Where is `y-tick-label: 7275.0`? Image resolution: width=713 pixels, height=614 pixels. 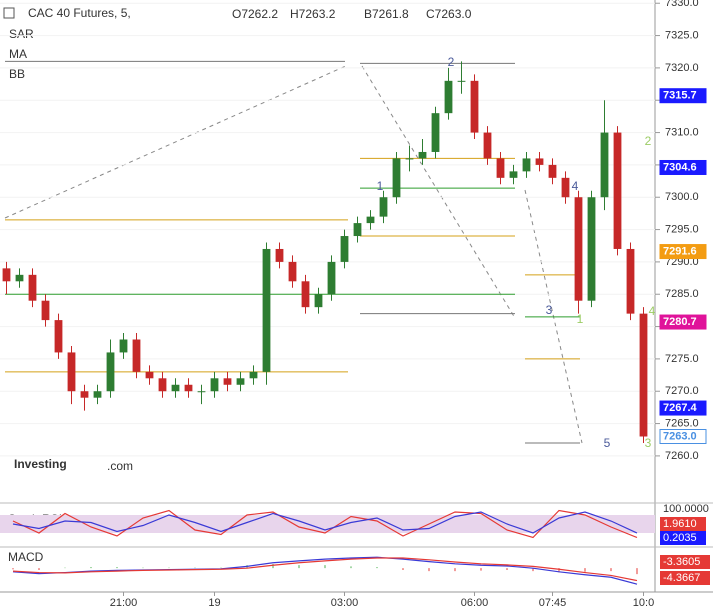 y-tick-label: 7275.0 is located at coordinates (682, 359).